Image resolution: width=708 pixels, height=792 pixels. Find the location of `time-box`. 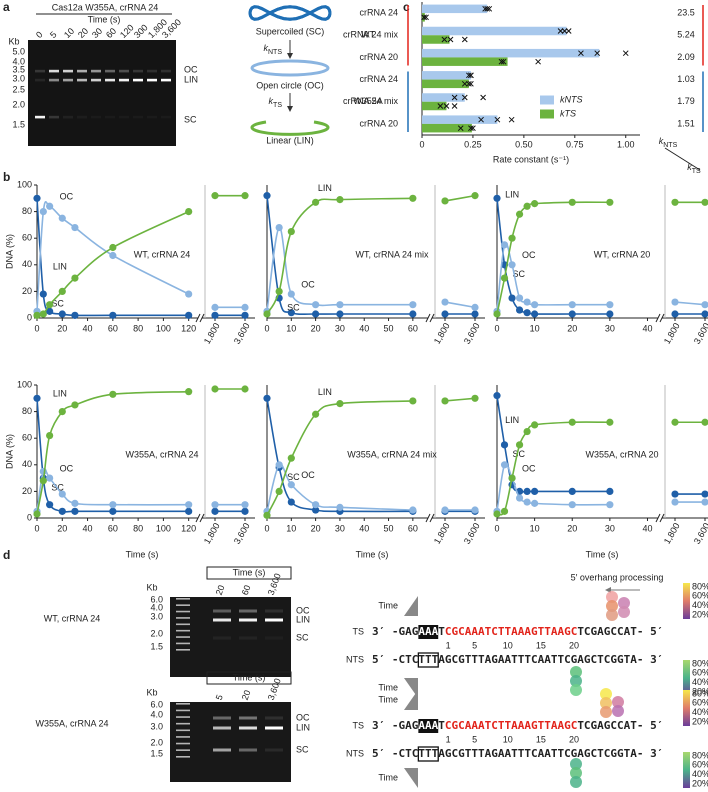

time-box is located at coordinates (249, 678).